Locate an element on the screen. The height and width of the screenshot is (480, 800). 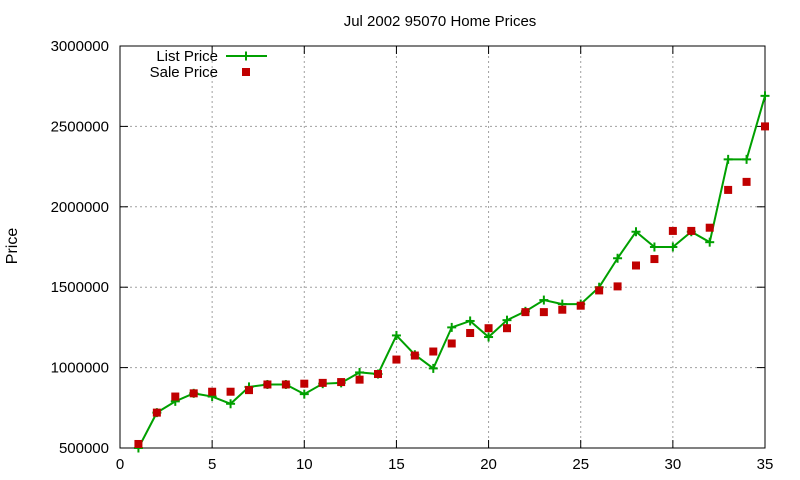
y-tick-label: 1500000 is located at coordinates (80, 287).